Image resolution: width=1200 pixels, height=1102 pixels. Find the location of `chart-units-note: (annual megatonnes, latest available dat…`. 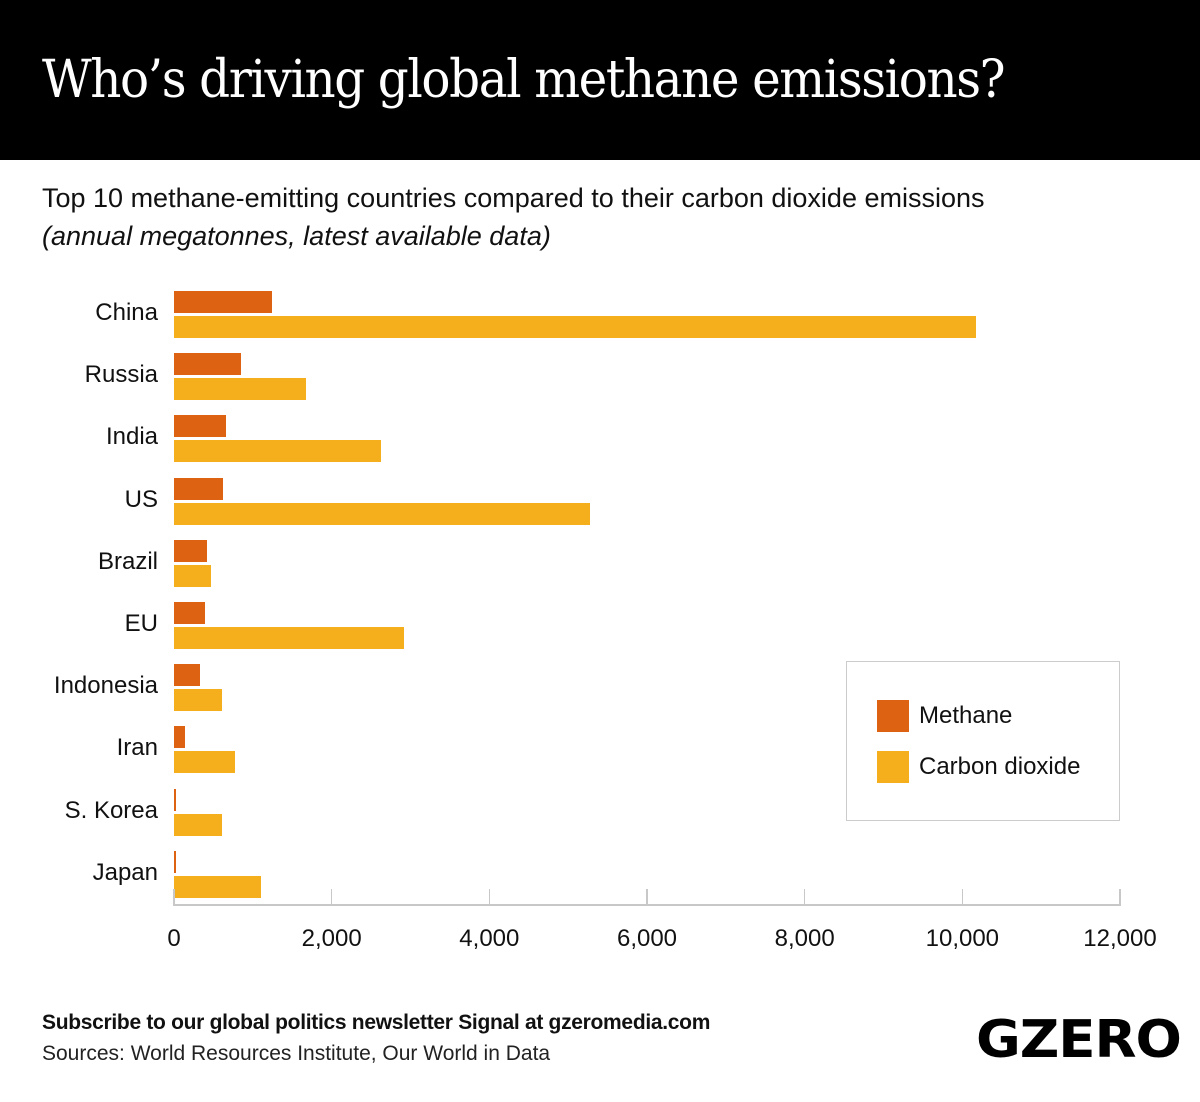

chart-units-note: (annual megatonnes, latest available dat… is located at coordinates (296, 236).